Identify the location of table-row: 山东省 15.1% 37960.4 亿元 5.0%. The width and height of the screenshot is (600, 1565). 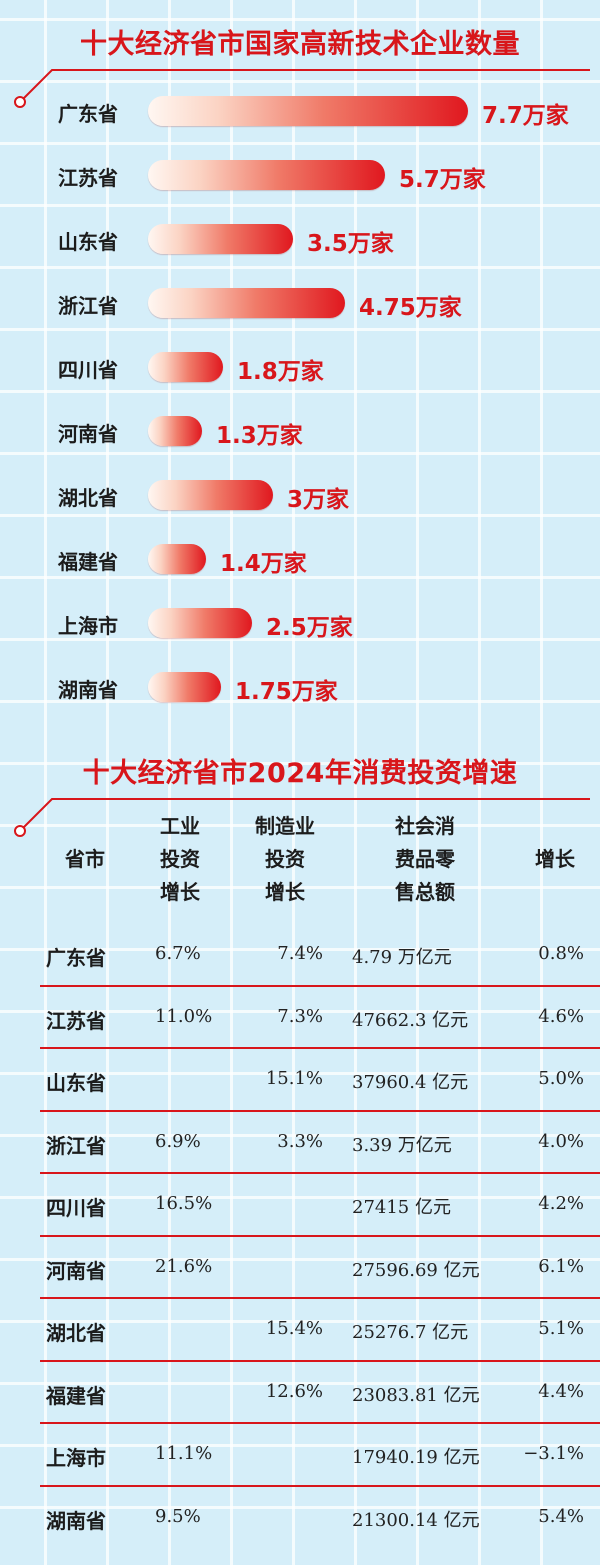
(300, 1082).